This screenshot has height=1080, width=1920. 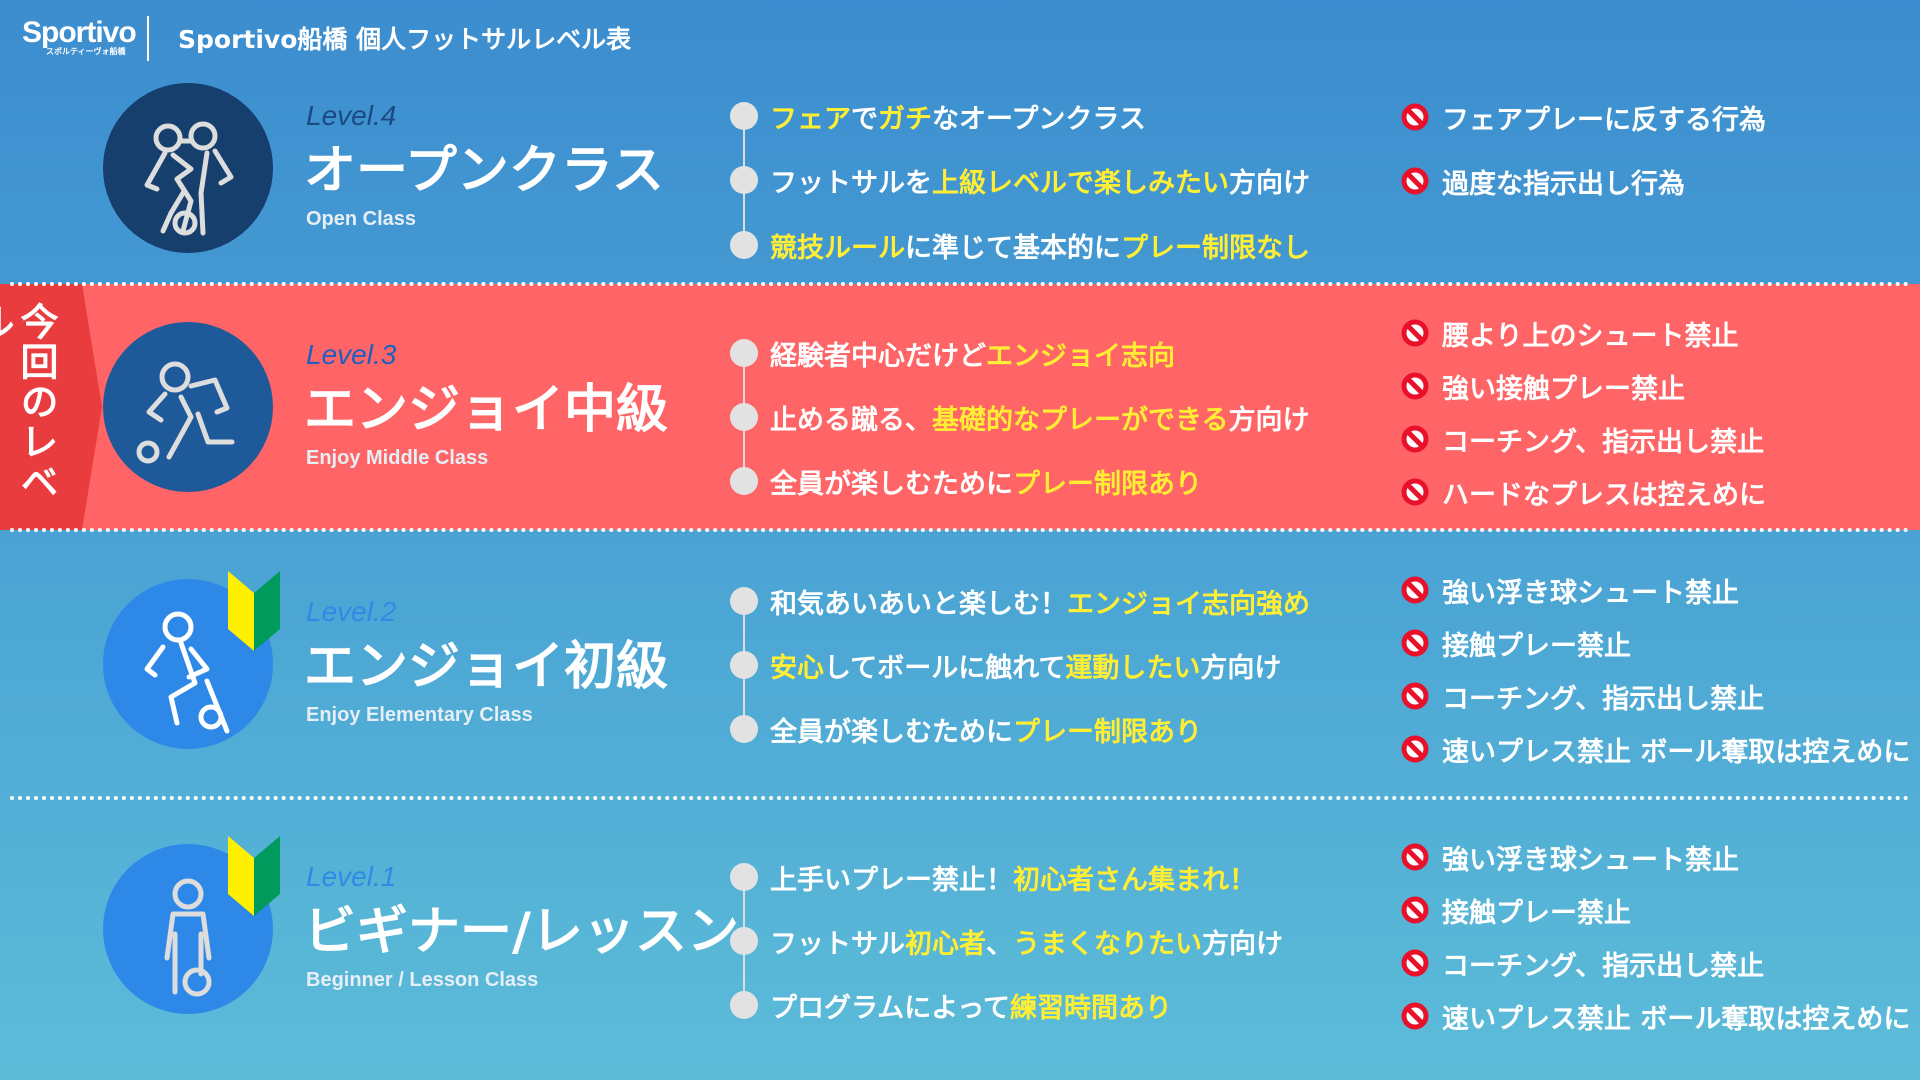 I want to click on rule-text: 強い浮き球シュート禁止, so click(x=1590, y=860).